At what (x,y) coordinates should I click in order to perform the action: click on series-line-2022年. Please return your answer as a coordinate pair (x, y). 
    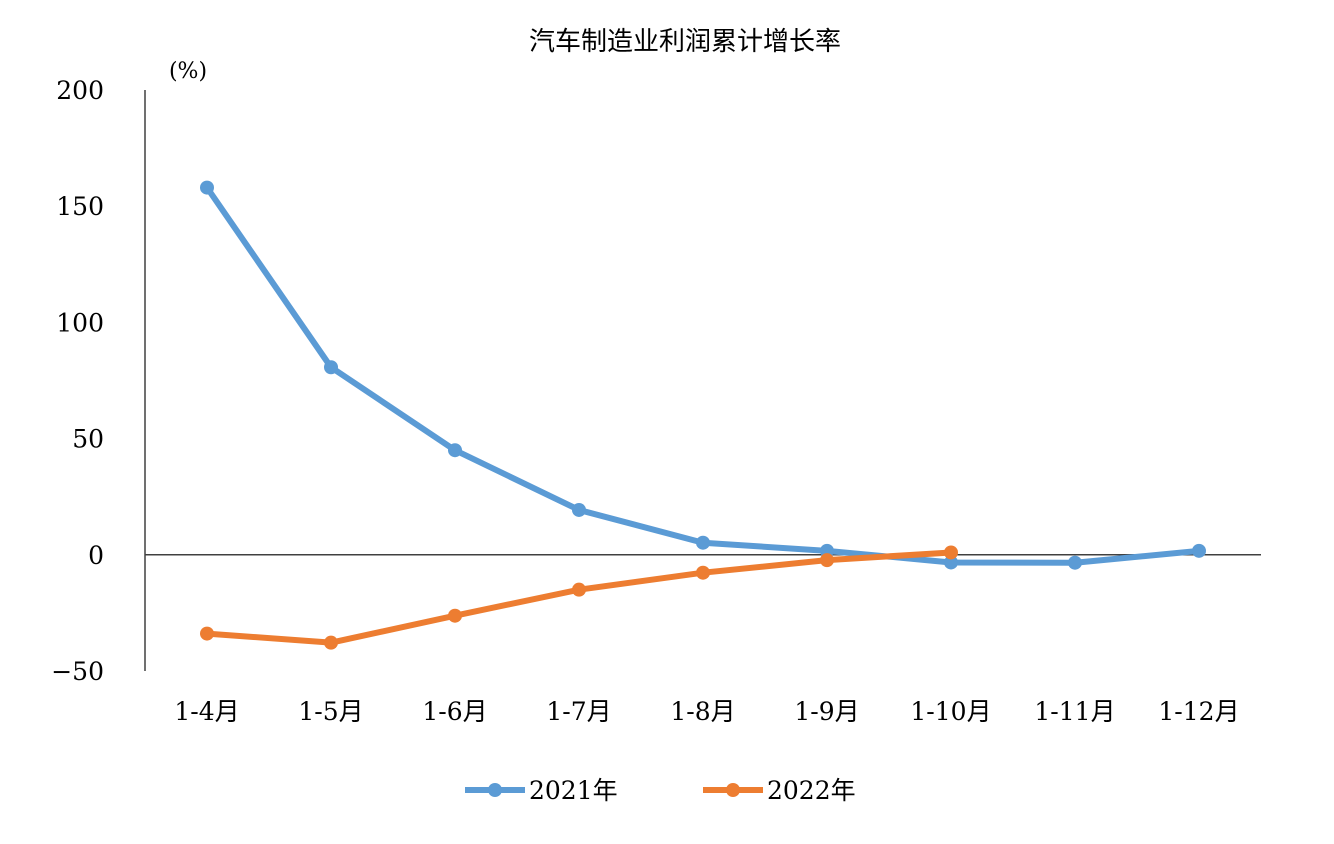
    Looking at the image, I should click on (579, 597).